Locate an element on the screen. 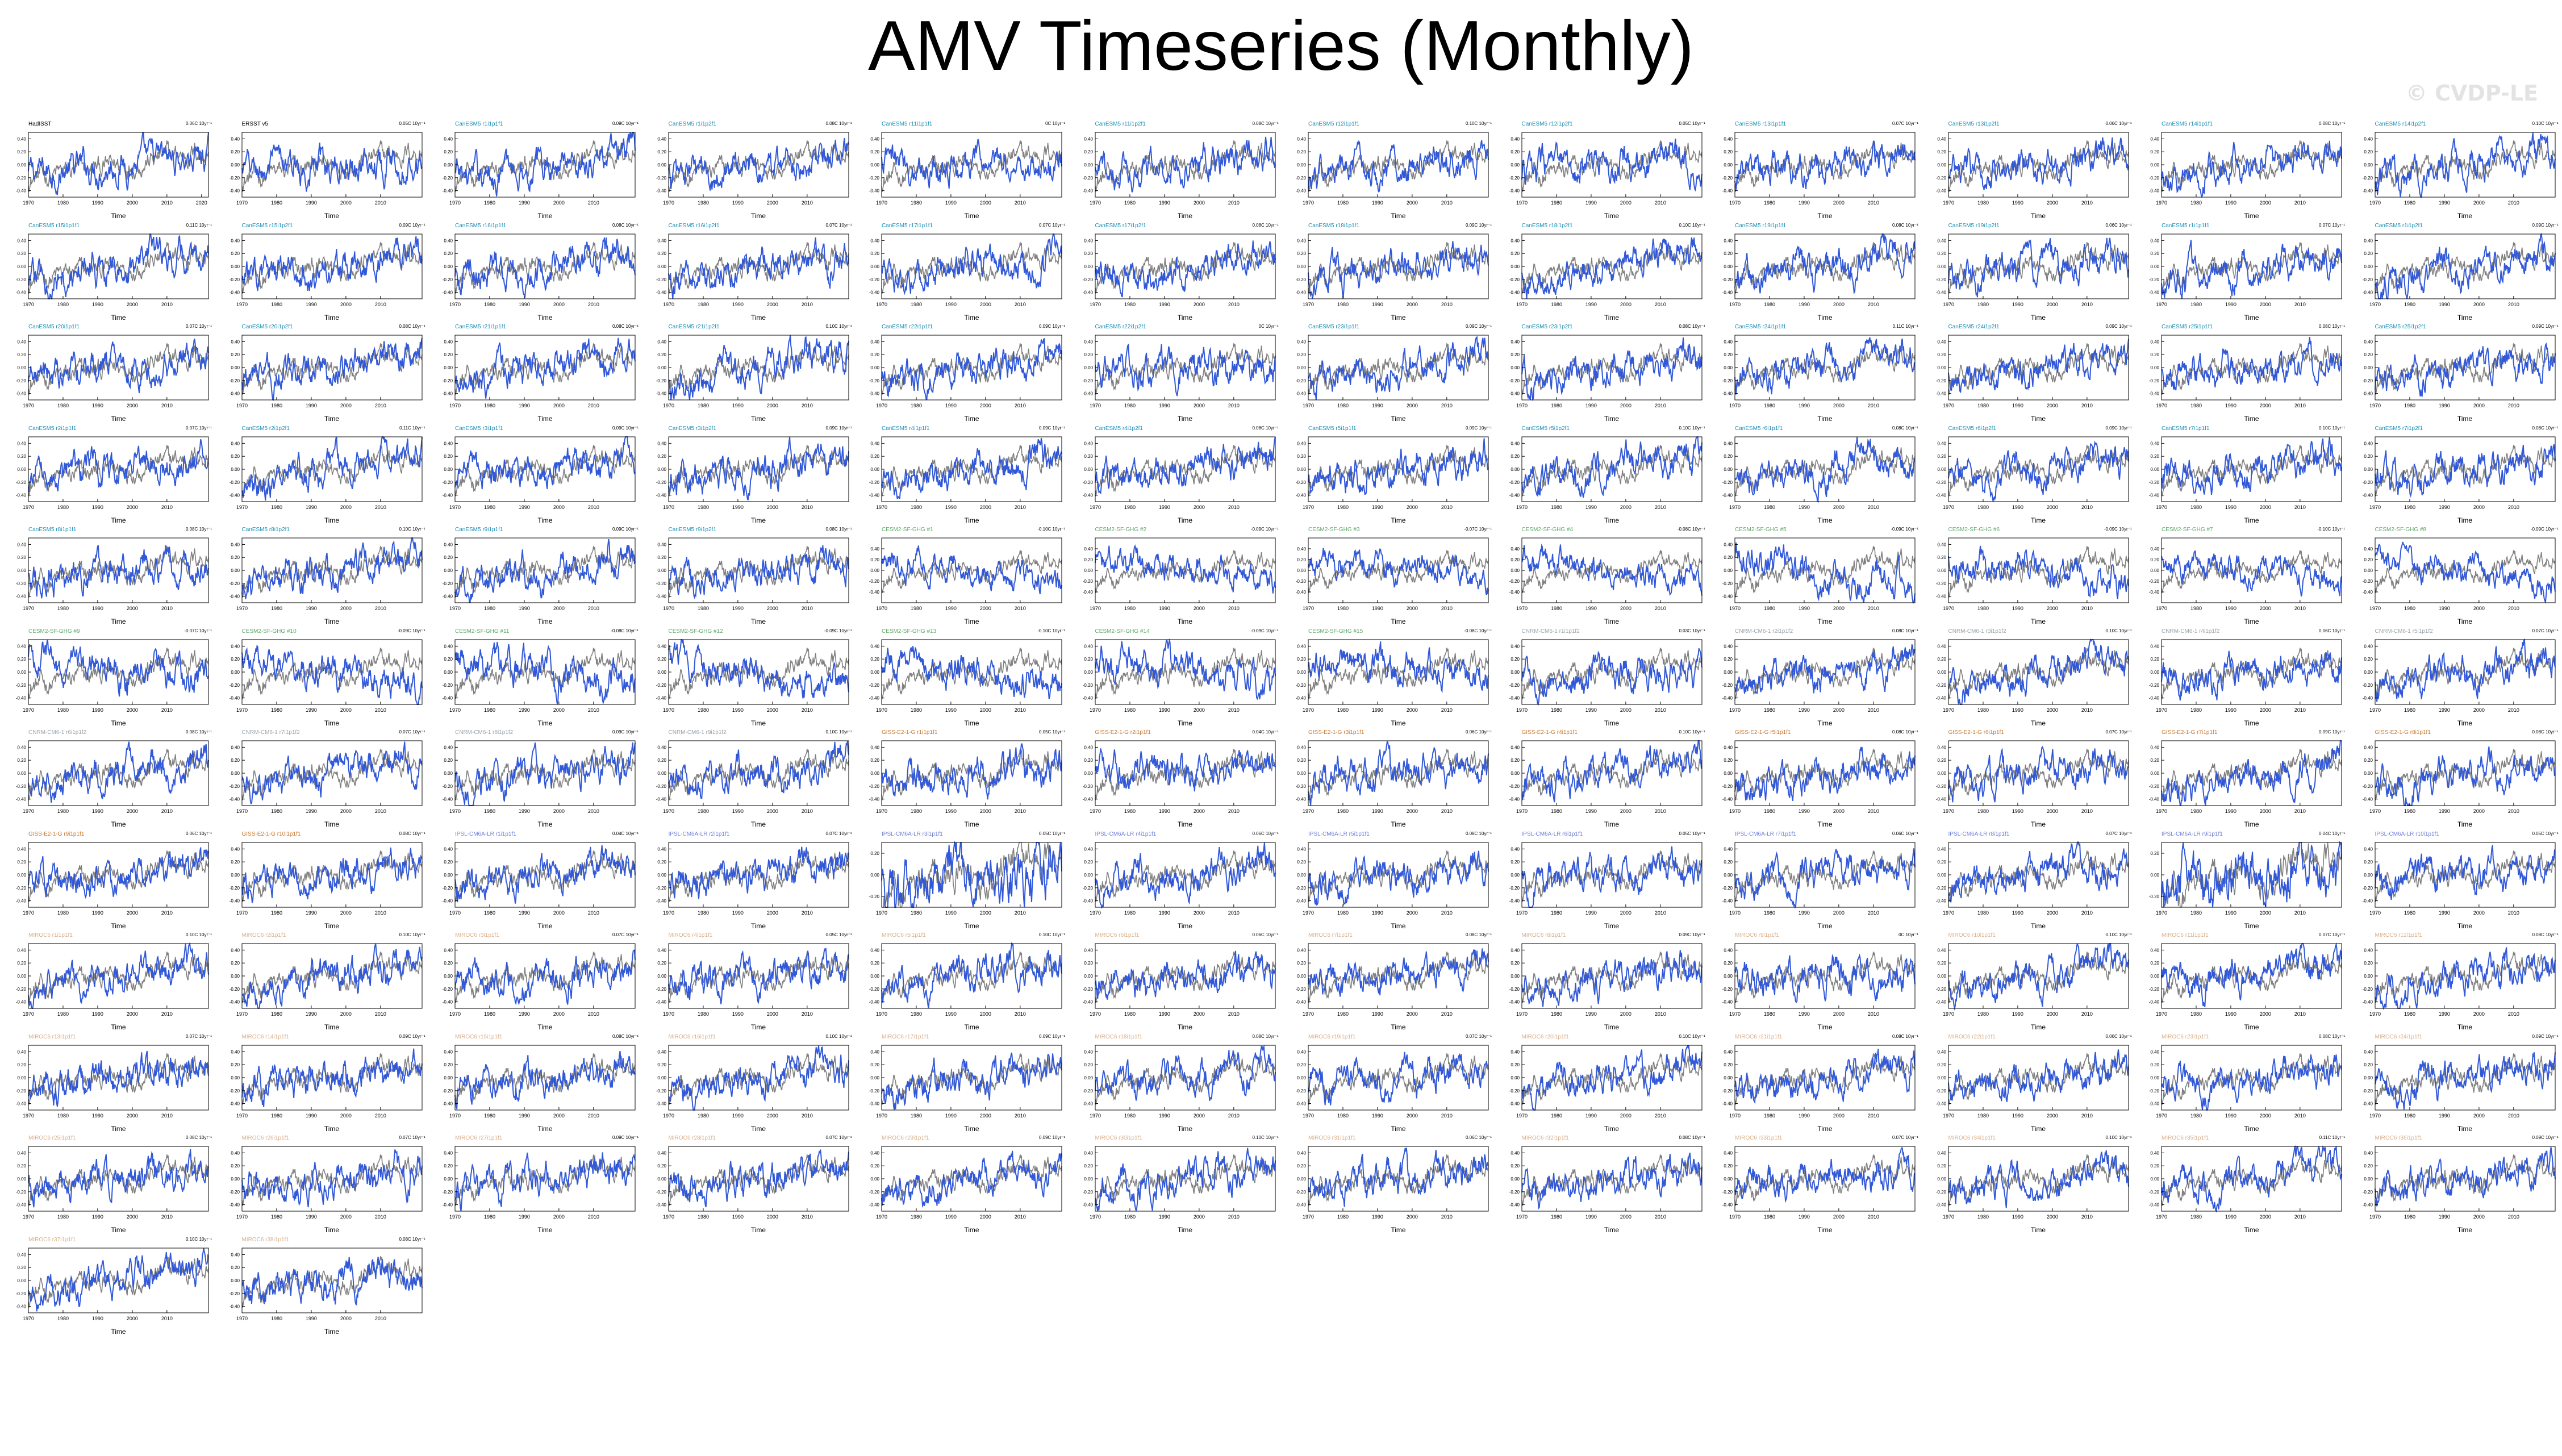 The image size is (2562, 1456). panel-title: CanESM5 r1i1p1f1 is located at coordinates (479, 124).